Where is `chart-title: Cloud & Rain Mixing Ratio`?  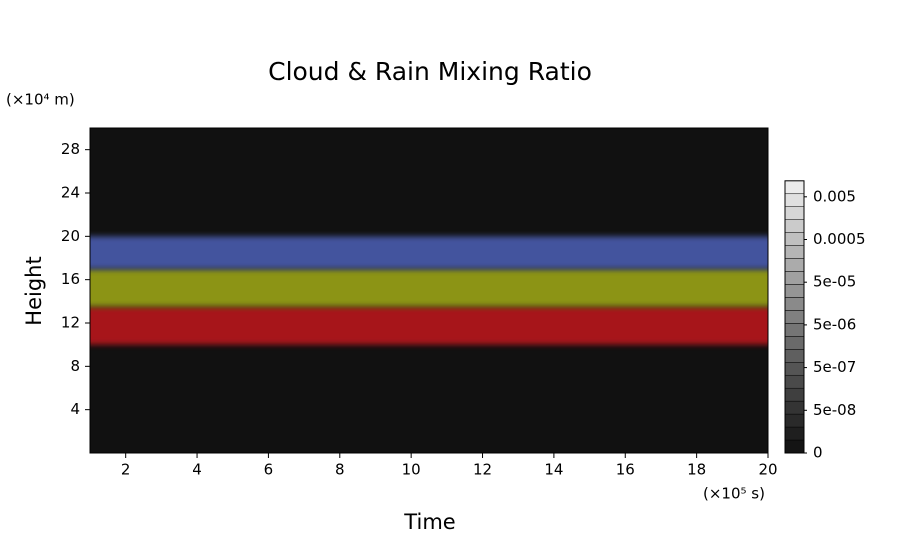 chart-title: Cloud & Rain Mixing Ratio is located at coordinates (430, 71).